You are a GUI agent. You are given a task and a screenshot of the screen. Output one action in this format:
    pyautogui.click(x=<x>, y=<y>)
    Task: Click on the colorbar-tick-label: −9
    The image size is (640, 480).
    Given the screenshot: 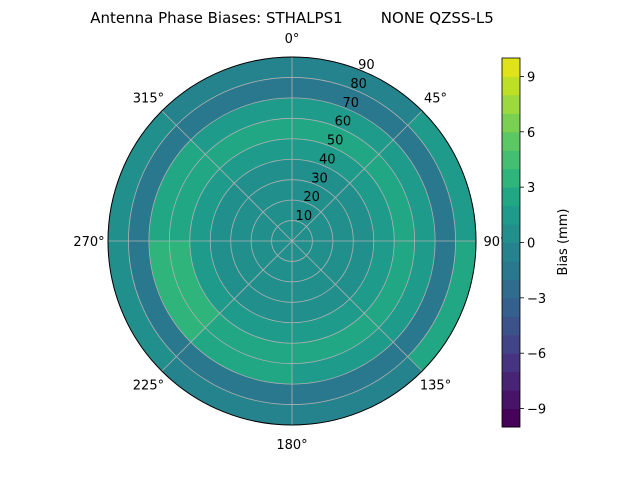 What is the action you would take?
    pyautogui.click(x=536, y=410)
    